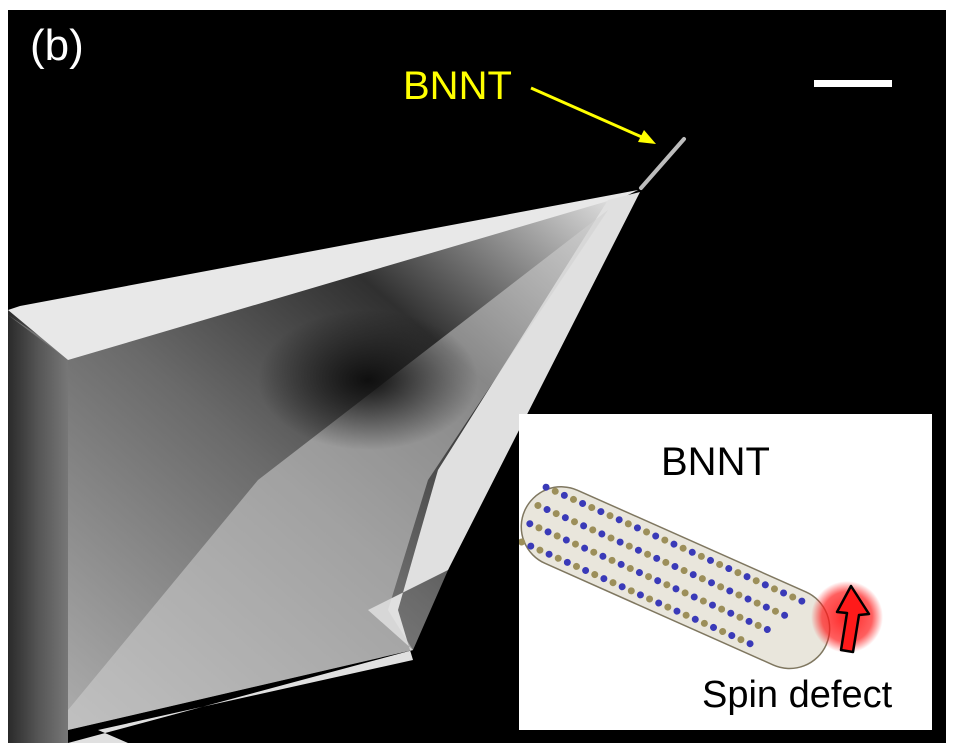  I want to click on nanotube, so click(662, 163).